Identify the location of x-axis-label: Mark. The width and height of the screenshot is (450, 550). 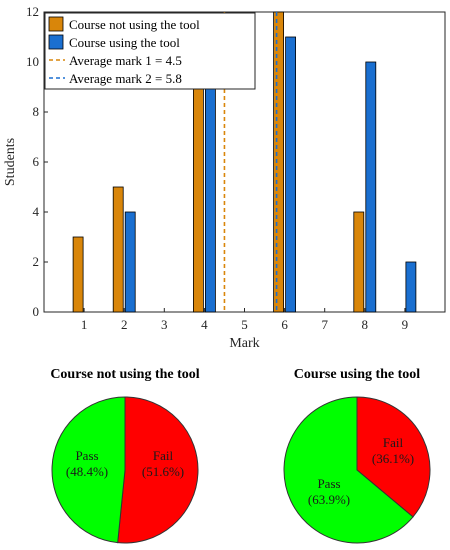
(244, 343).